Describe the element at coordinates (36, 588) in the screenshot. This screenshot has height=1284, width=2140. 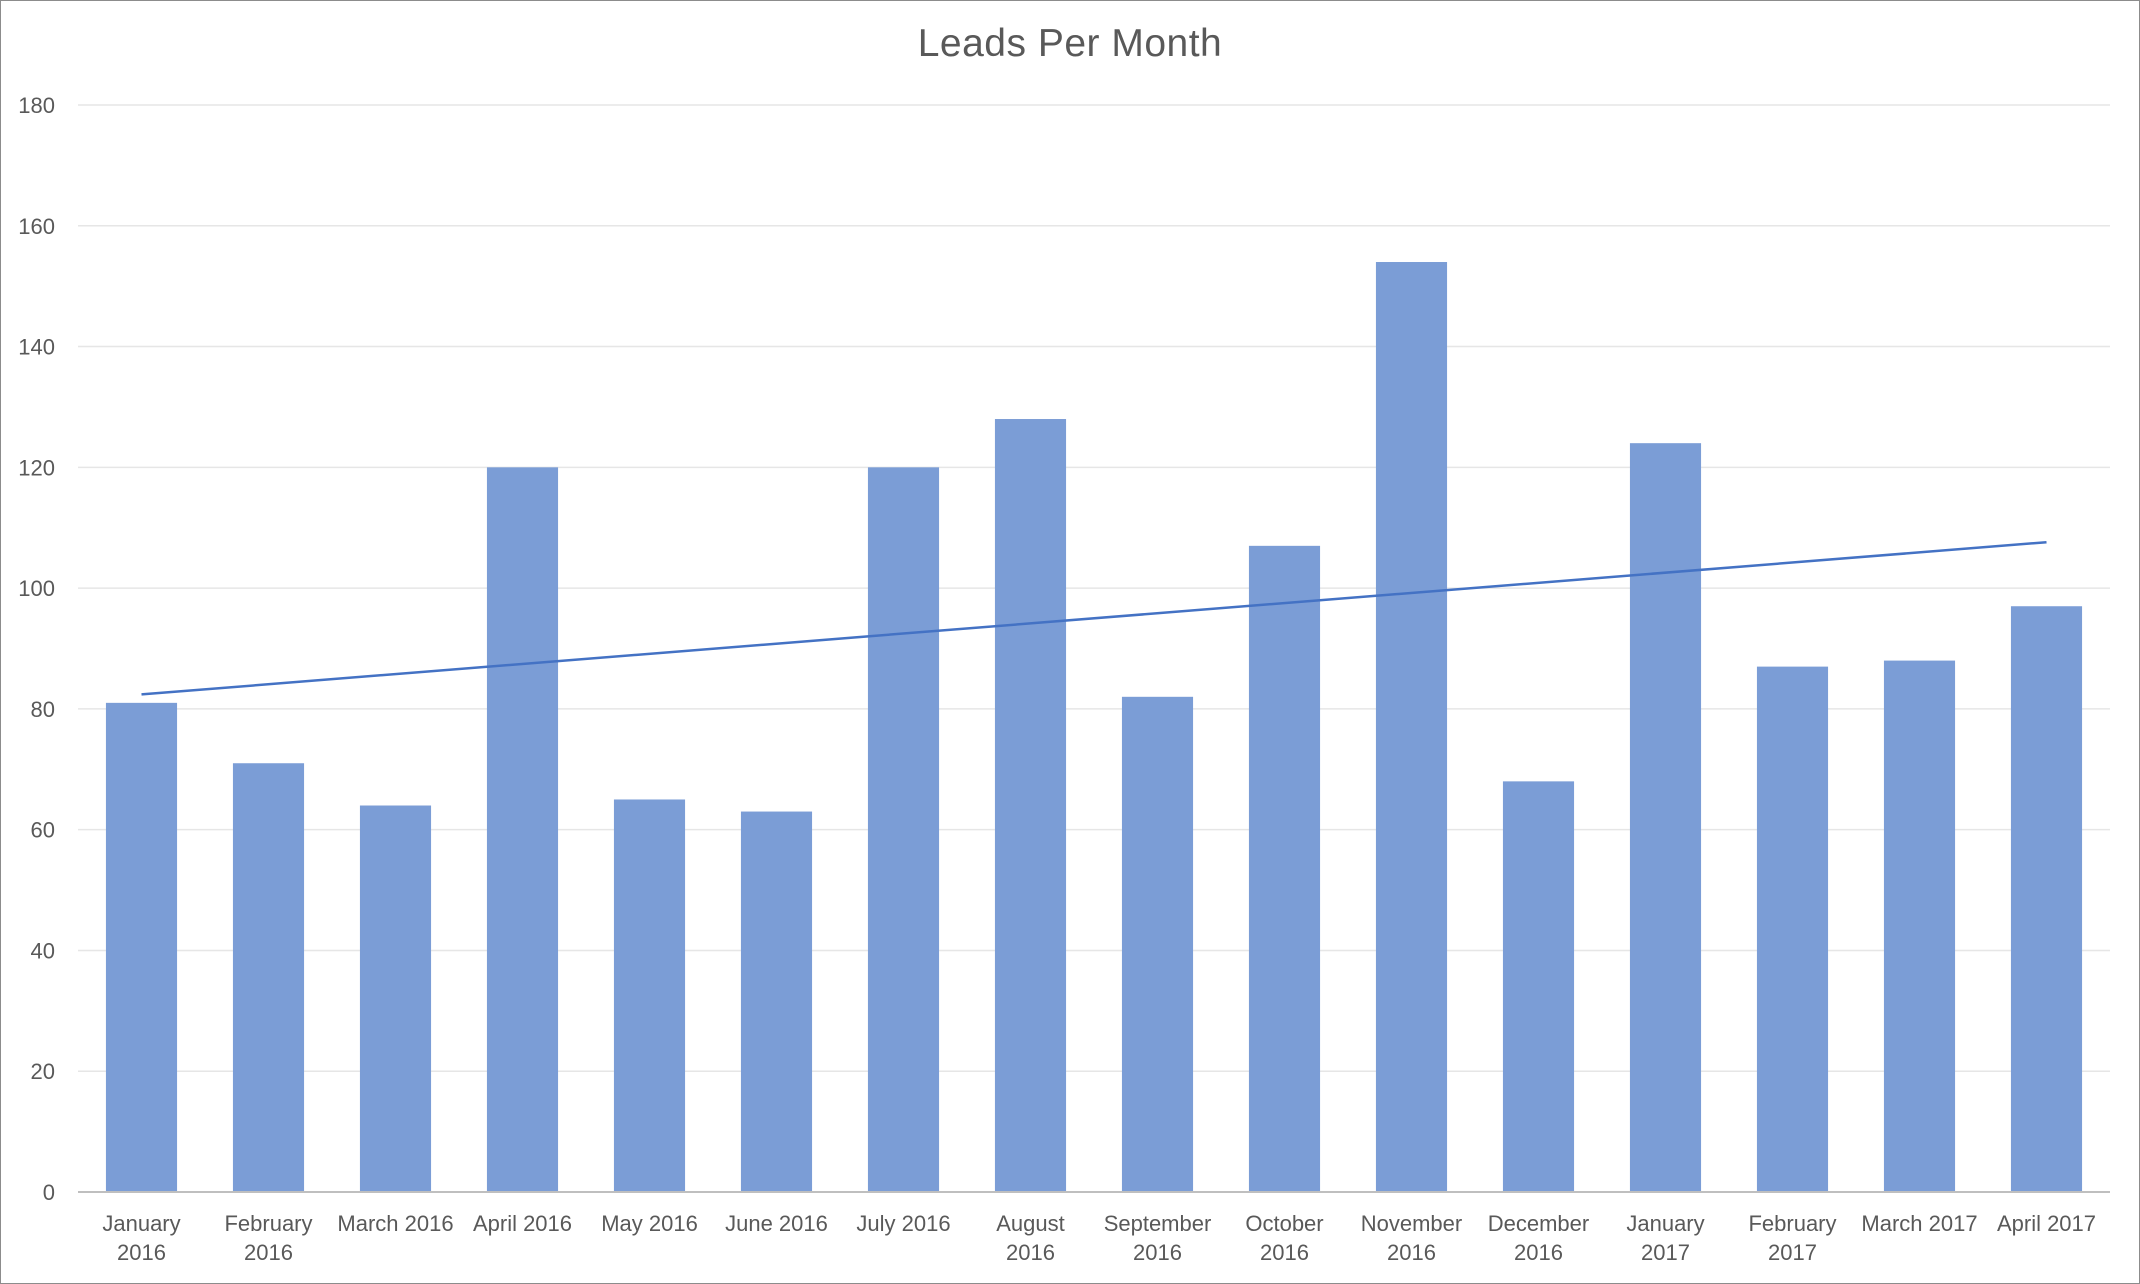
I see `y-tick-label: 100` at that location.